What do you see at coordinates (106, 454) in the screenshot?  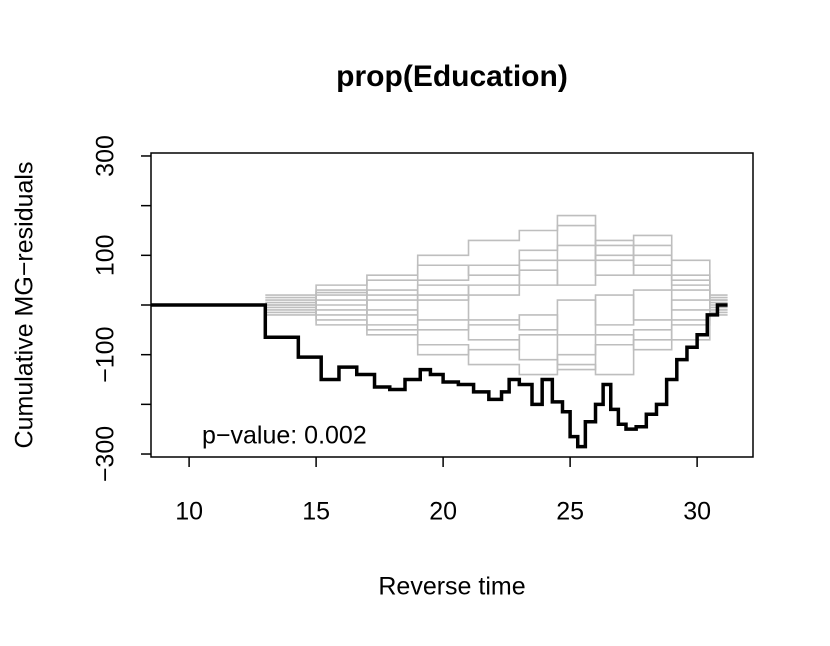 I see `y-tick-label: −300` at bounding box center [106, 454].